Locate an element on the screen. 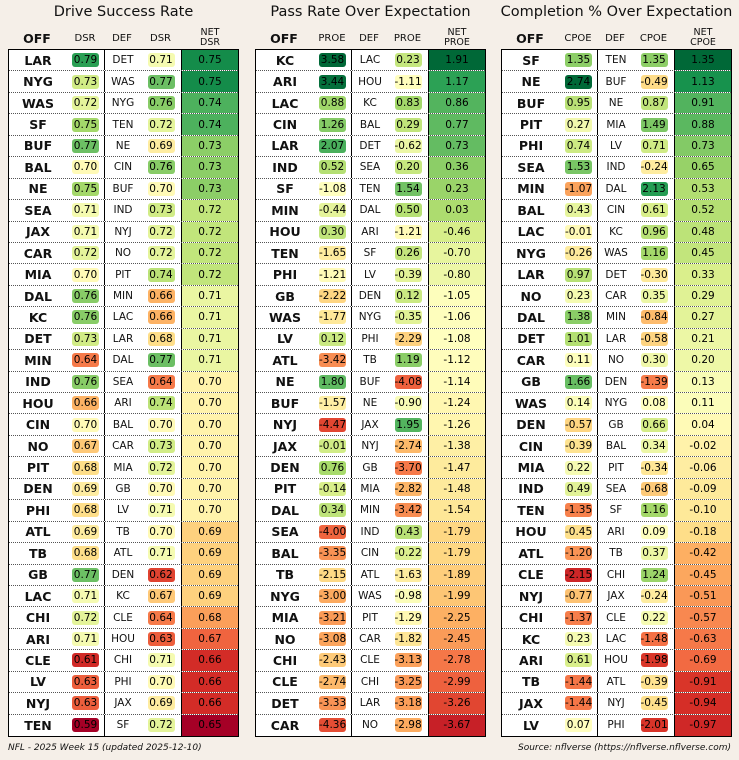 The image size is (739, 760). defense-value: -2.29 is located at coordinates (408, 338).